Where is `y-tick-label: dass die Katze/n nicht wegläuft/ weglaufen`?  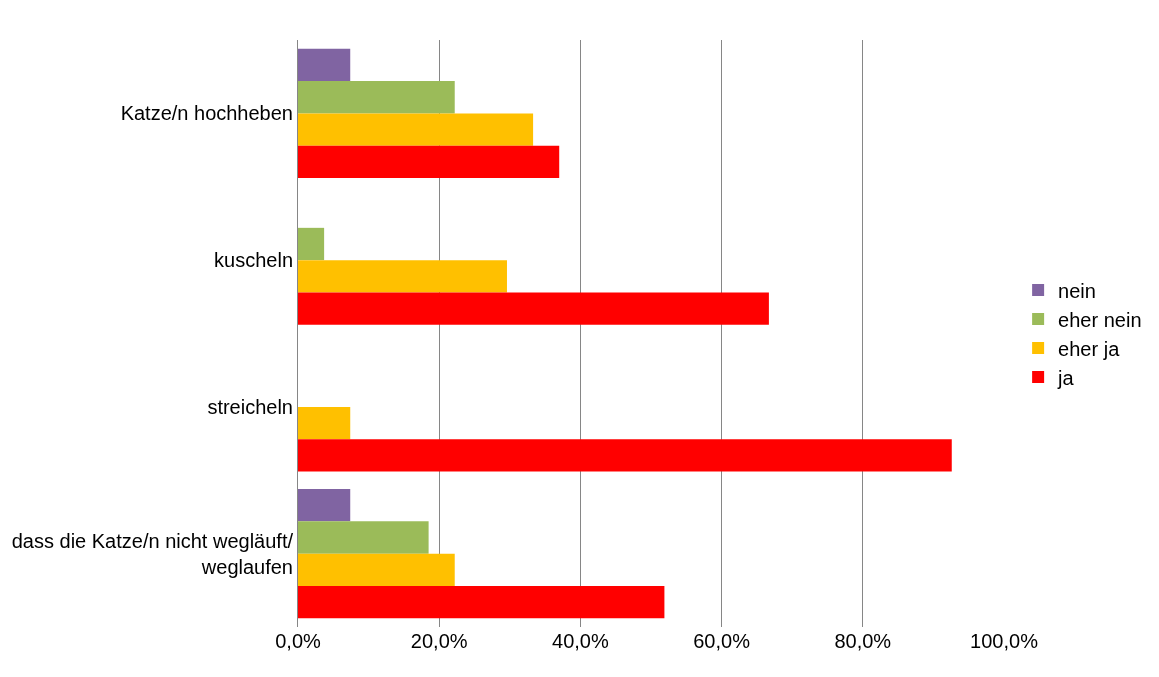
y-tick-label: dass die Katze/n nicht wegläuft/ weglaufen is located at coordinates (152, 553).